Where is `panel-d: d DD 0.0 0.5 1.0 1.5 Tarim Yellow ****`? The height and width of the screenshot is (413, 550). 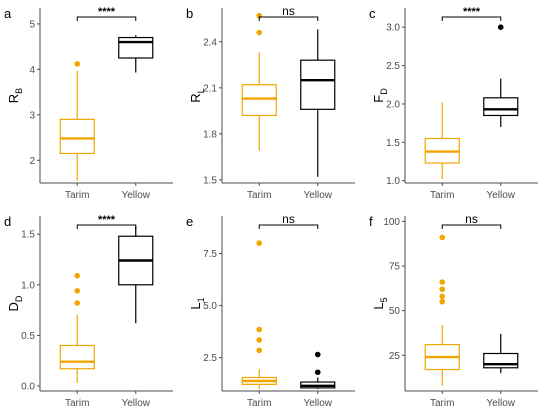 panel-d: d DD 0.0 0.5 1.0 1.5 Tarim Yellow **** is located at coordinates (88, 311).